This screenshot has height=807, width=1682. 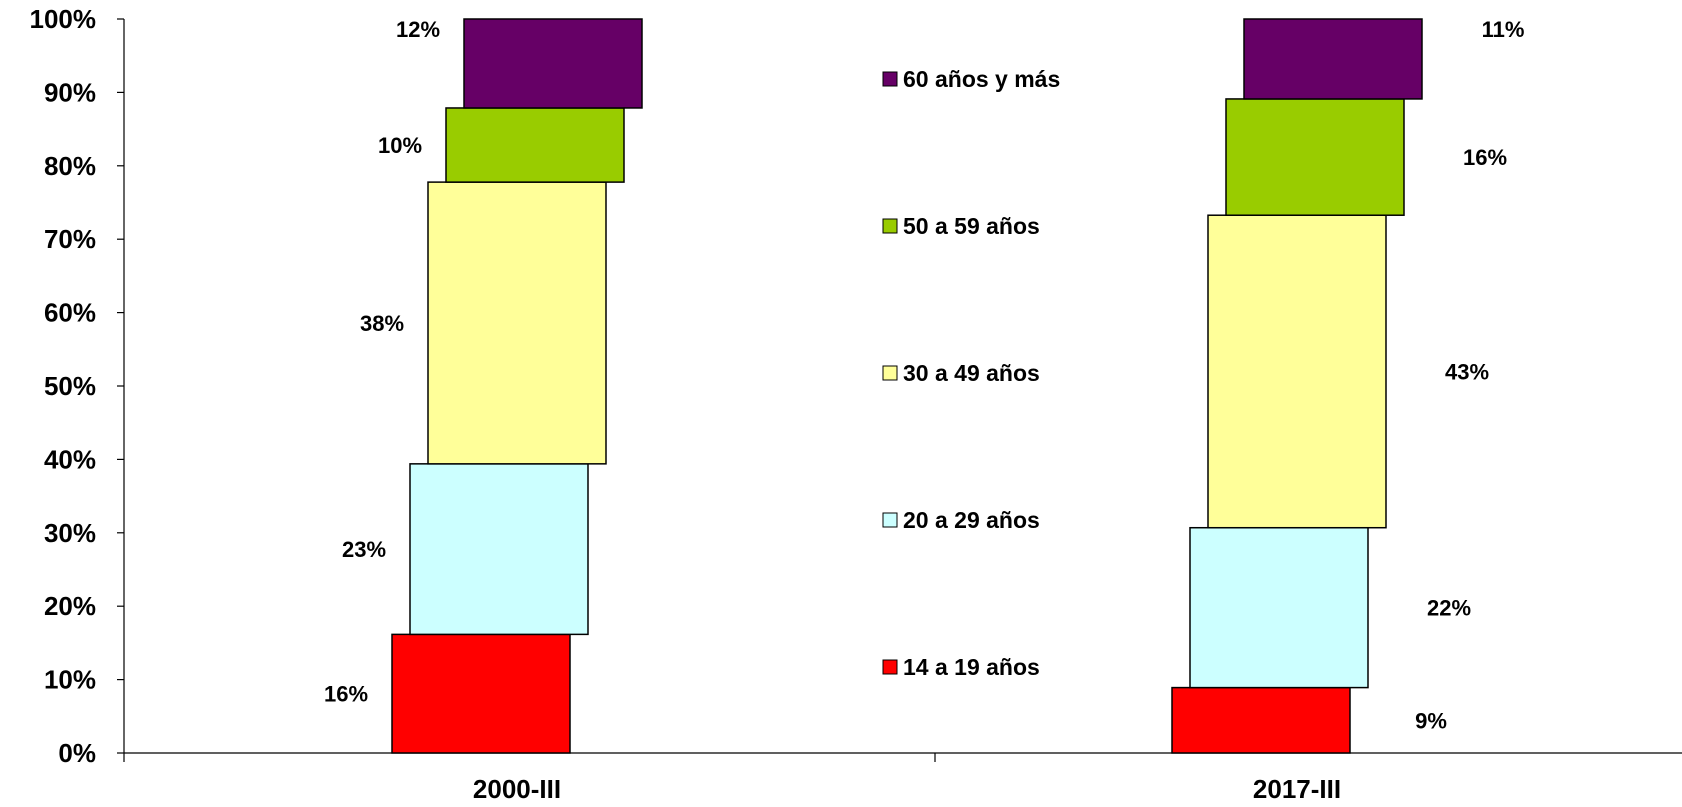 I want to click on data-label: 22%, so click(x=1449, y=608).